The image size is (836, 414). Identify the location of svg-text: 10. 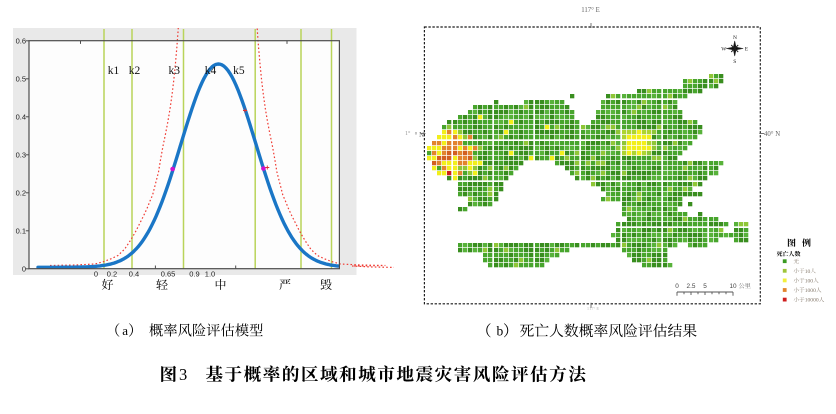
(733, 286).